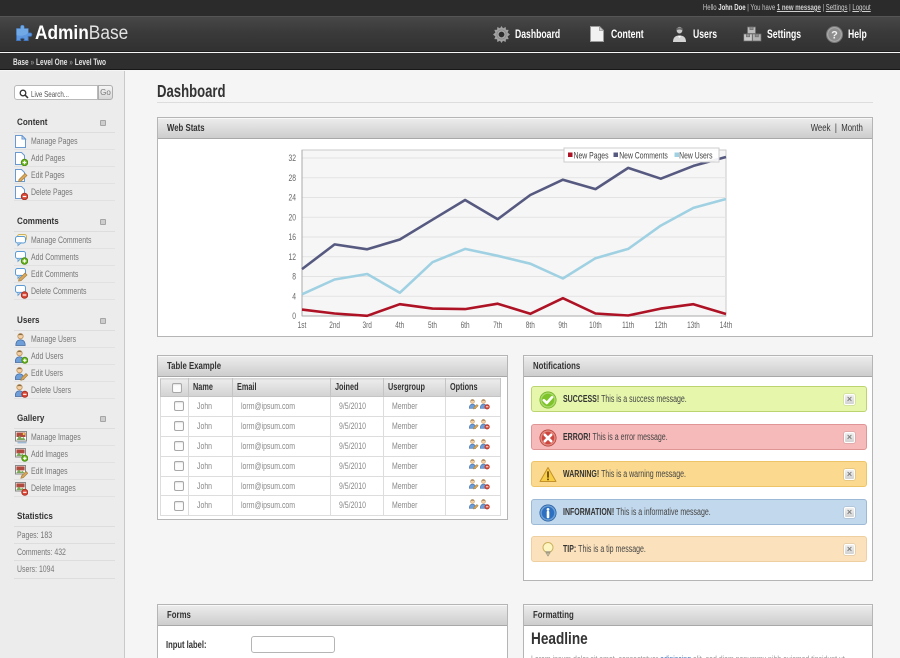 The width and height of the screenshot is (900, 658). Describe the element at coordinates (432, 325) in the screenshot. I see `svg-text: 5th` at that location.